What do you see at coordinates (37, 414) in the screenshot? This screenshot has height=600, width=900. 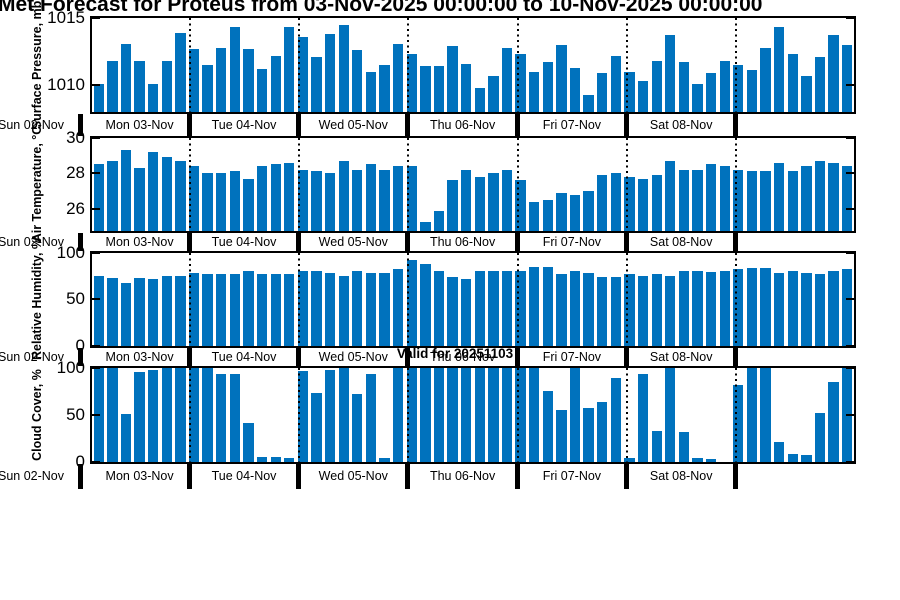 I see `y-axis-label: Cloud Cover, %` at bounding box center [37, 414].